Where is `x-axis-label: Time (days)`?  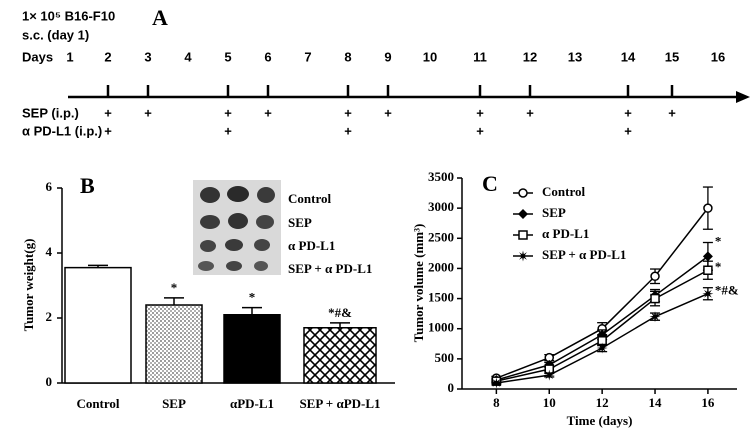 x-axis-label: Time (days) is located at coordinates (600, 420).